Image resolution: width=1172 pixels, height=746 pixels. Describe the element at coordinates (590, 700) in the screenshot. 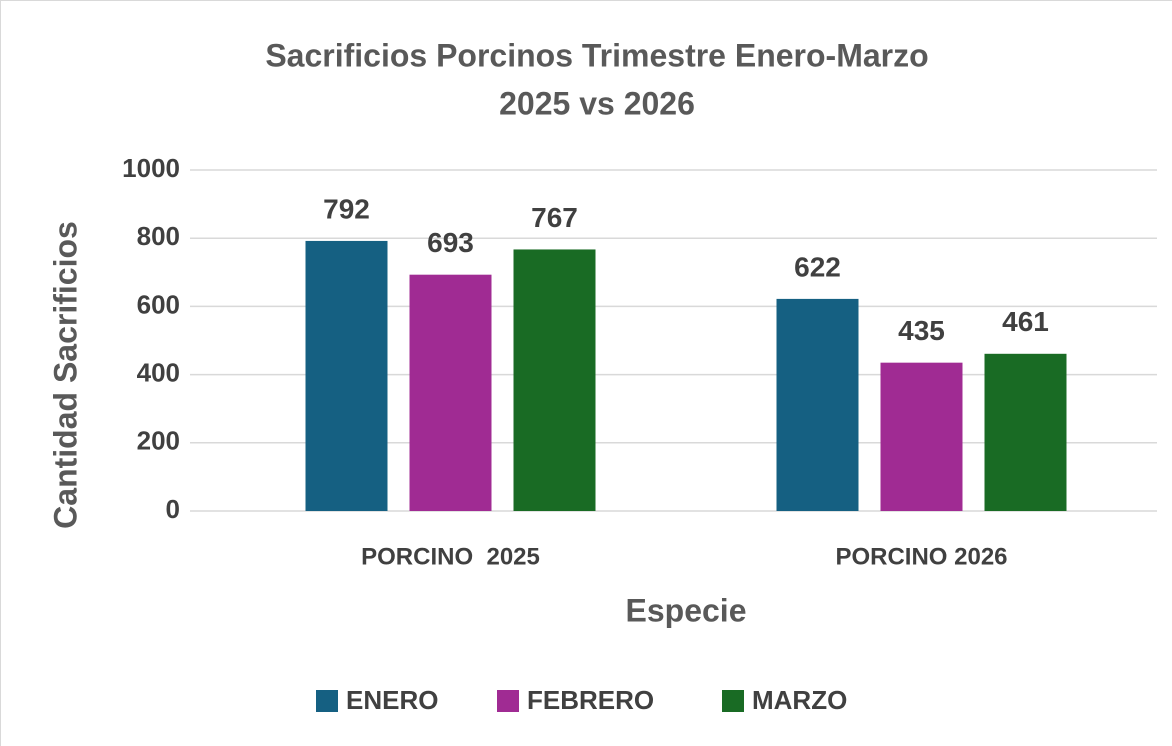

I see `legend-label: FEBRERO` at that location.